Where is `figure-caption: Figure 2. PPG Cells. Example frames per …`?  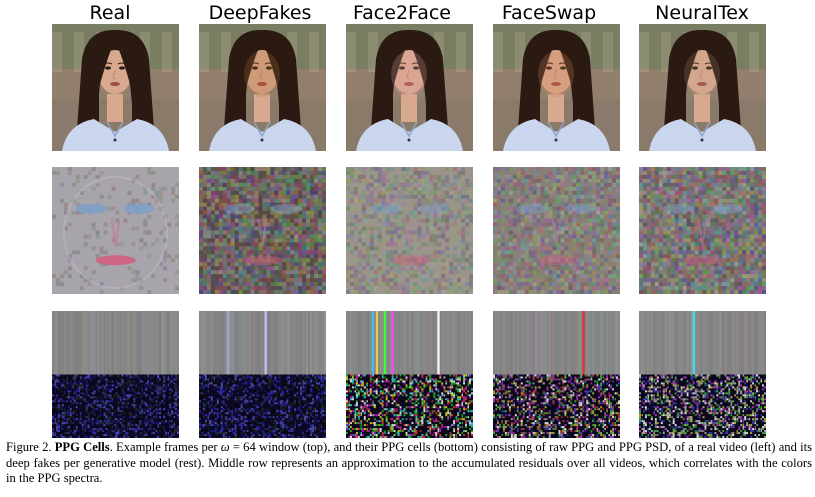 figure-caption: Figure 2. PPG Cells. Example frames per … is located at coordinates (409, 463).